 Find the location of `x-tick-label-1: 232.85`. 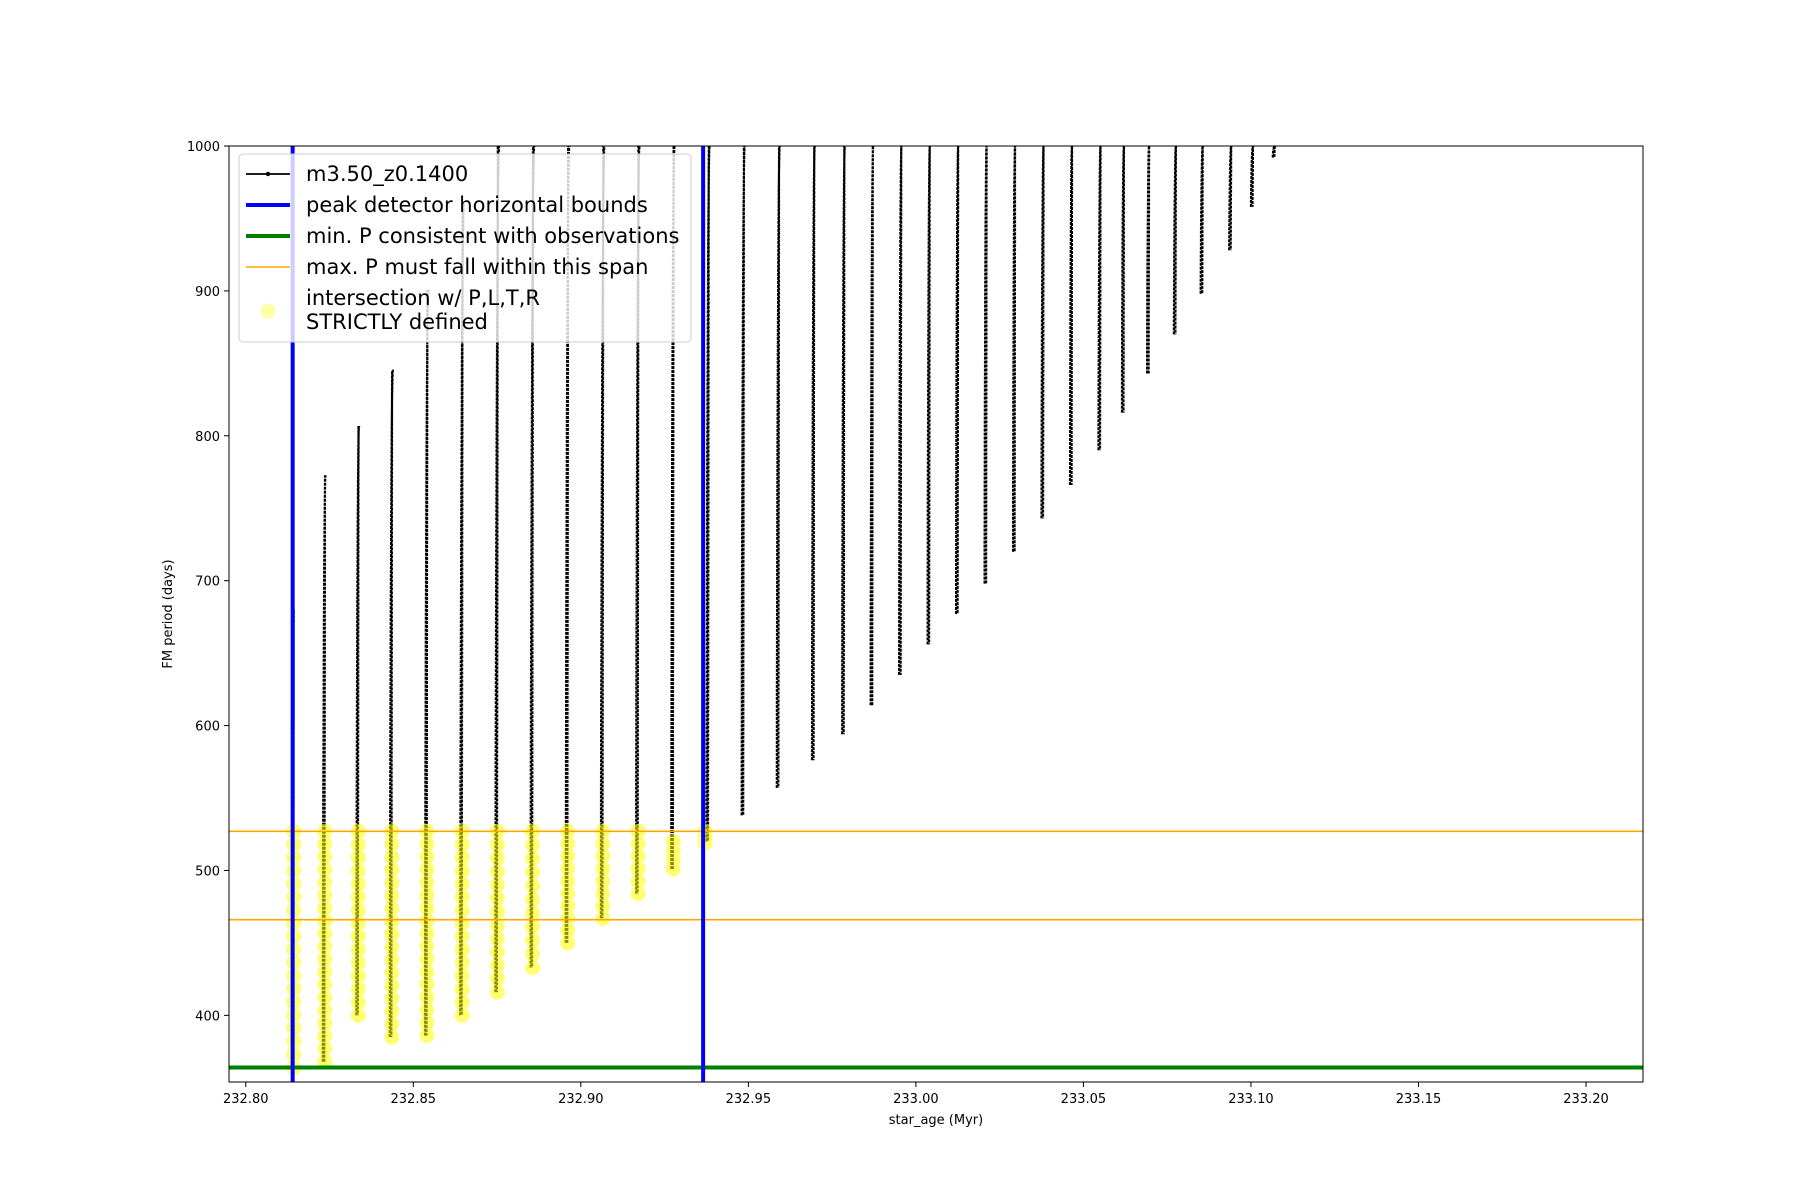

x-tick-label-1: 232.85 is located at coordinates (414, 1099).